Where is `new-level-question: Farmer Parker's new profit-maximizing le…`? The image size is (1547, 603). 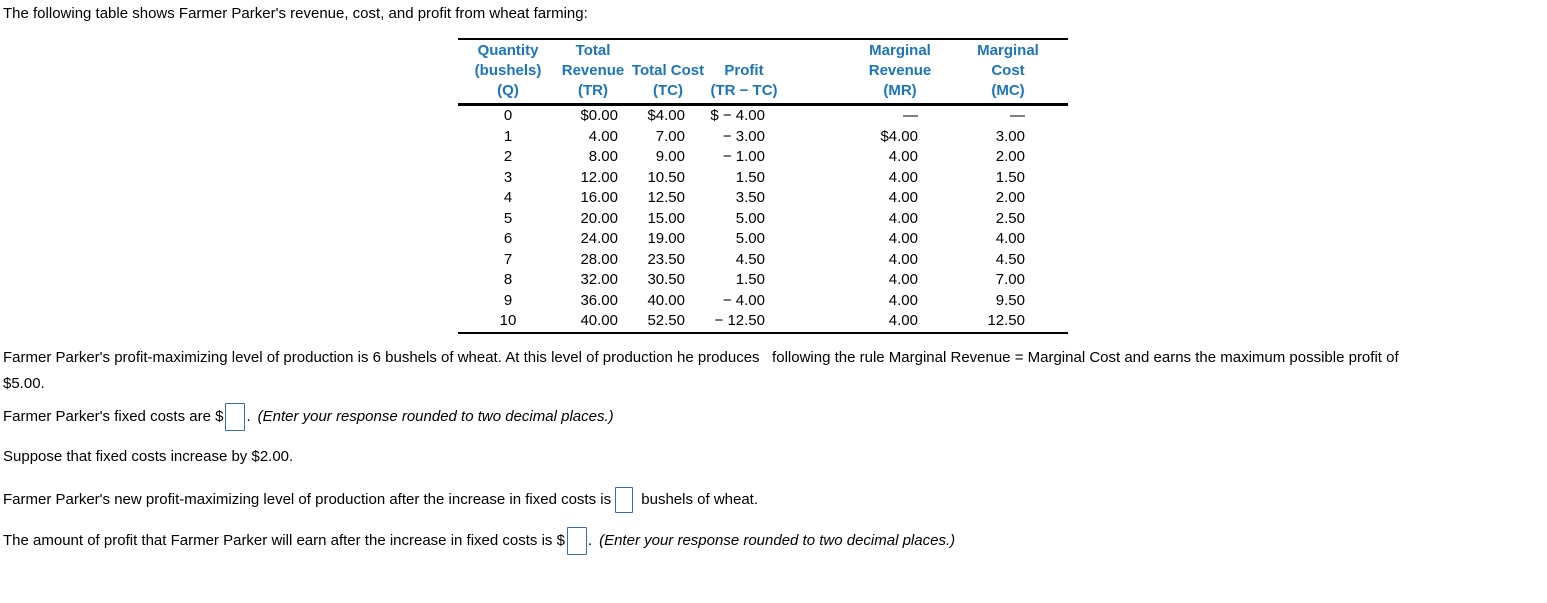
new-level-question: Farmer Parker's new profit-maximizing le… is located at coordinates (380, 500).